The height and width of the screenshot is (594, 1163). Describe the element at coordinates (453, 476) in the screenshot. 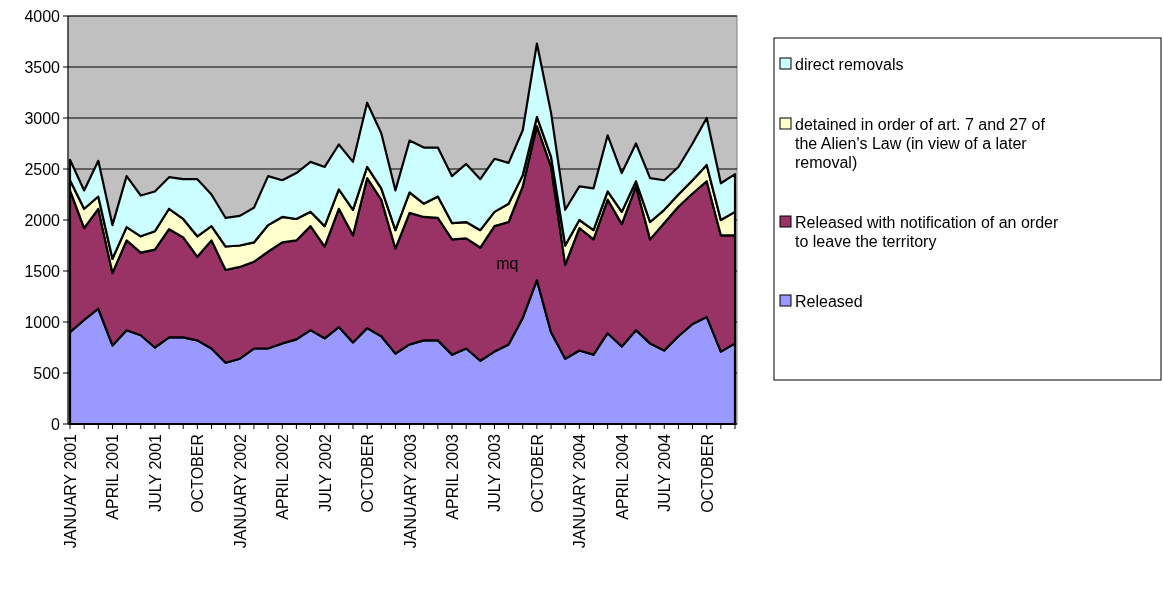

I see `x-tick-label: APRIL 2003` at that location.